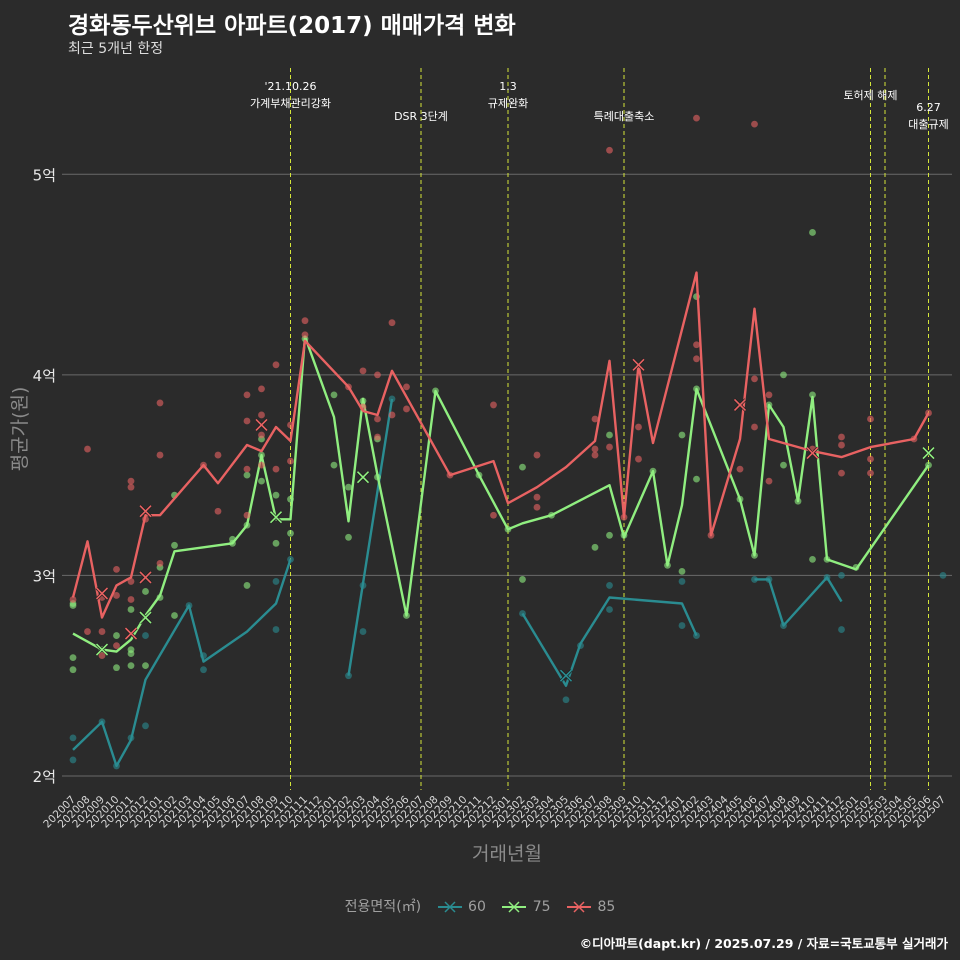 The image size is (960, 960). Describe the element at coordinates (928, 107) in the screenshot. I see `event-label: 6.27` at that location.